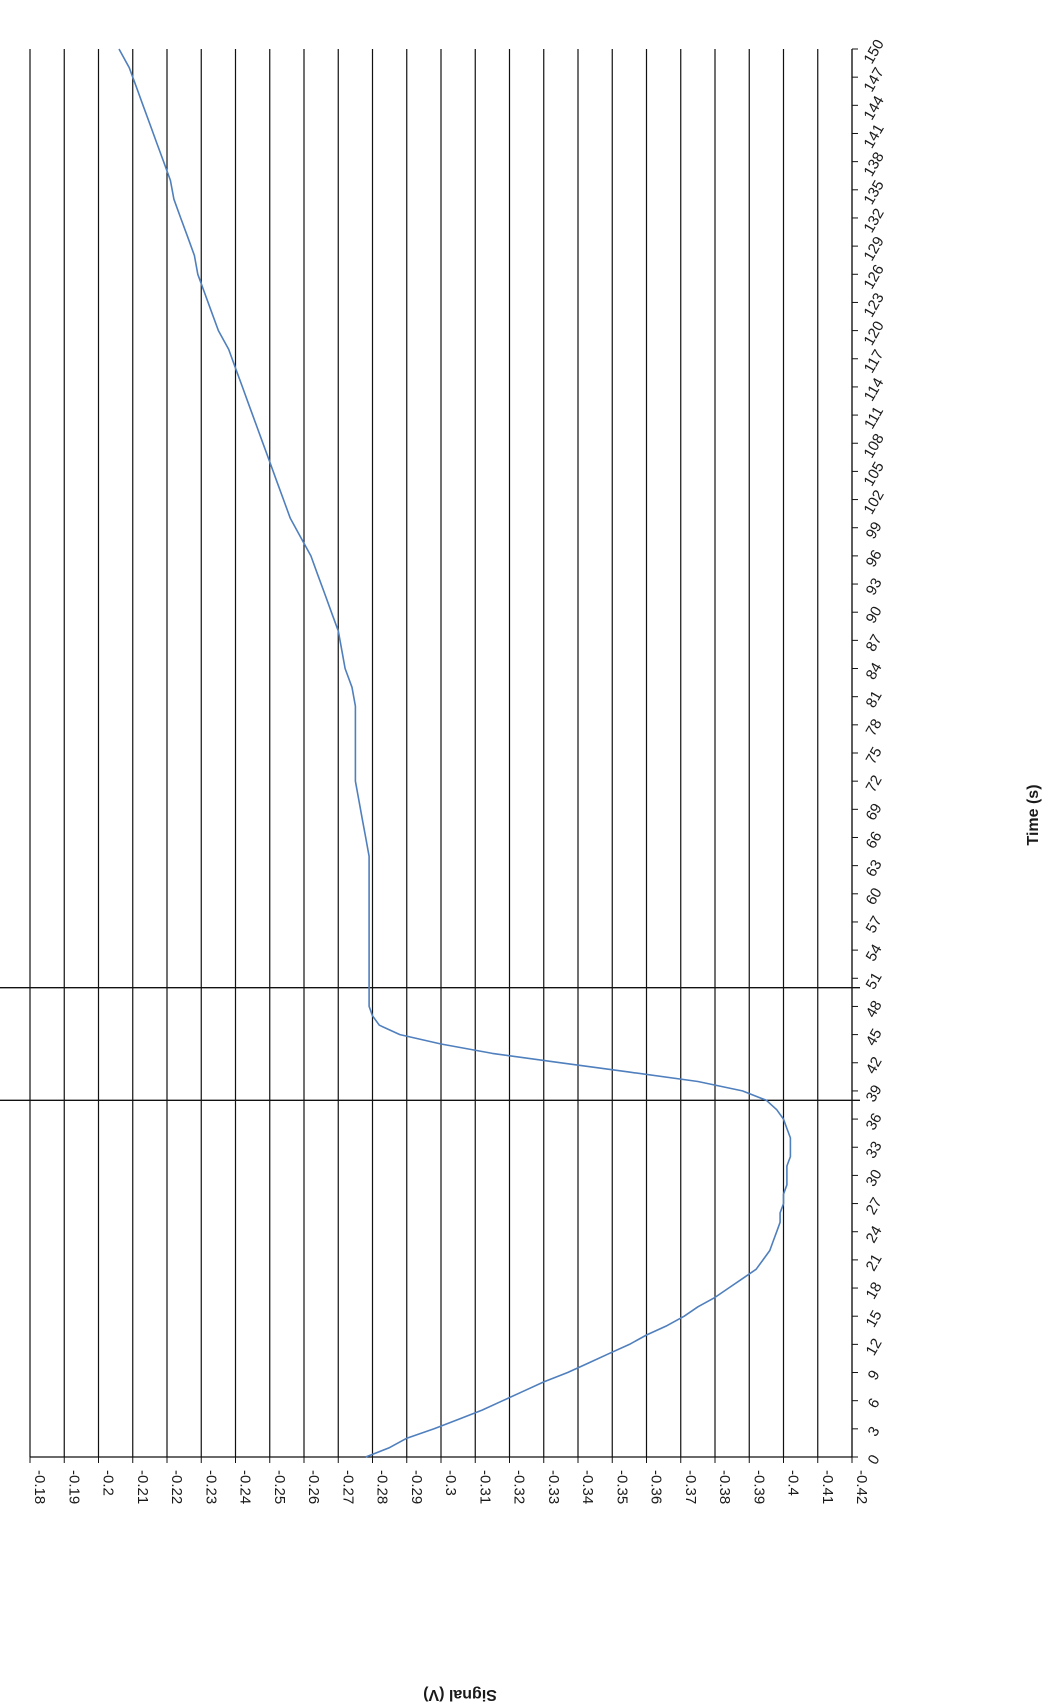 The height and width of the screenshot is (1707, 1056). What do you see at coordinates (874, 840) in the screenshot?
I see `time-tick-label: 66` at bounding box center [874, 840].